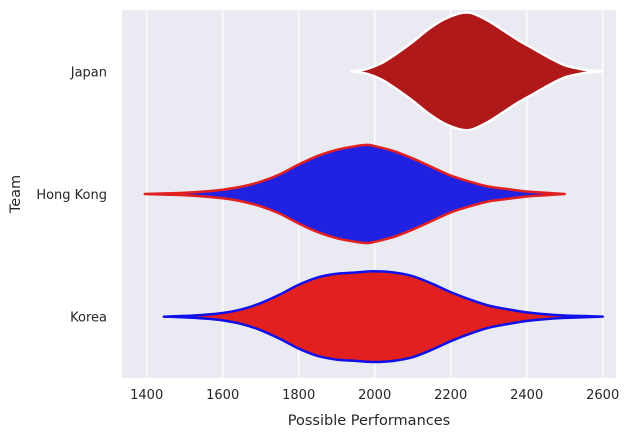 This screenshot has height=437, width=626. Describe the element at coordinates (88, 318) in the screenshot. I see `y-category-label: Korea` at that location.